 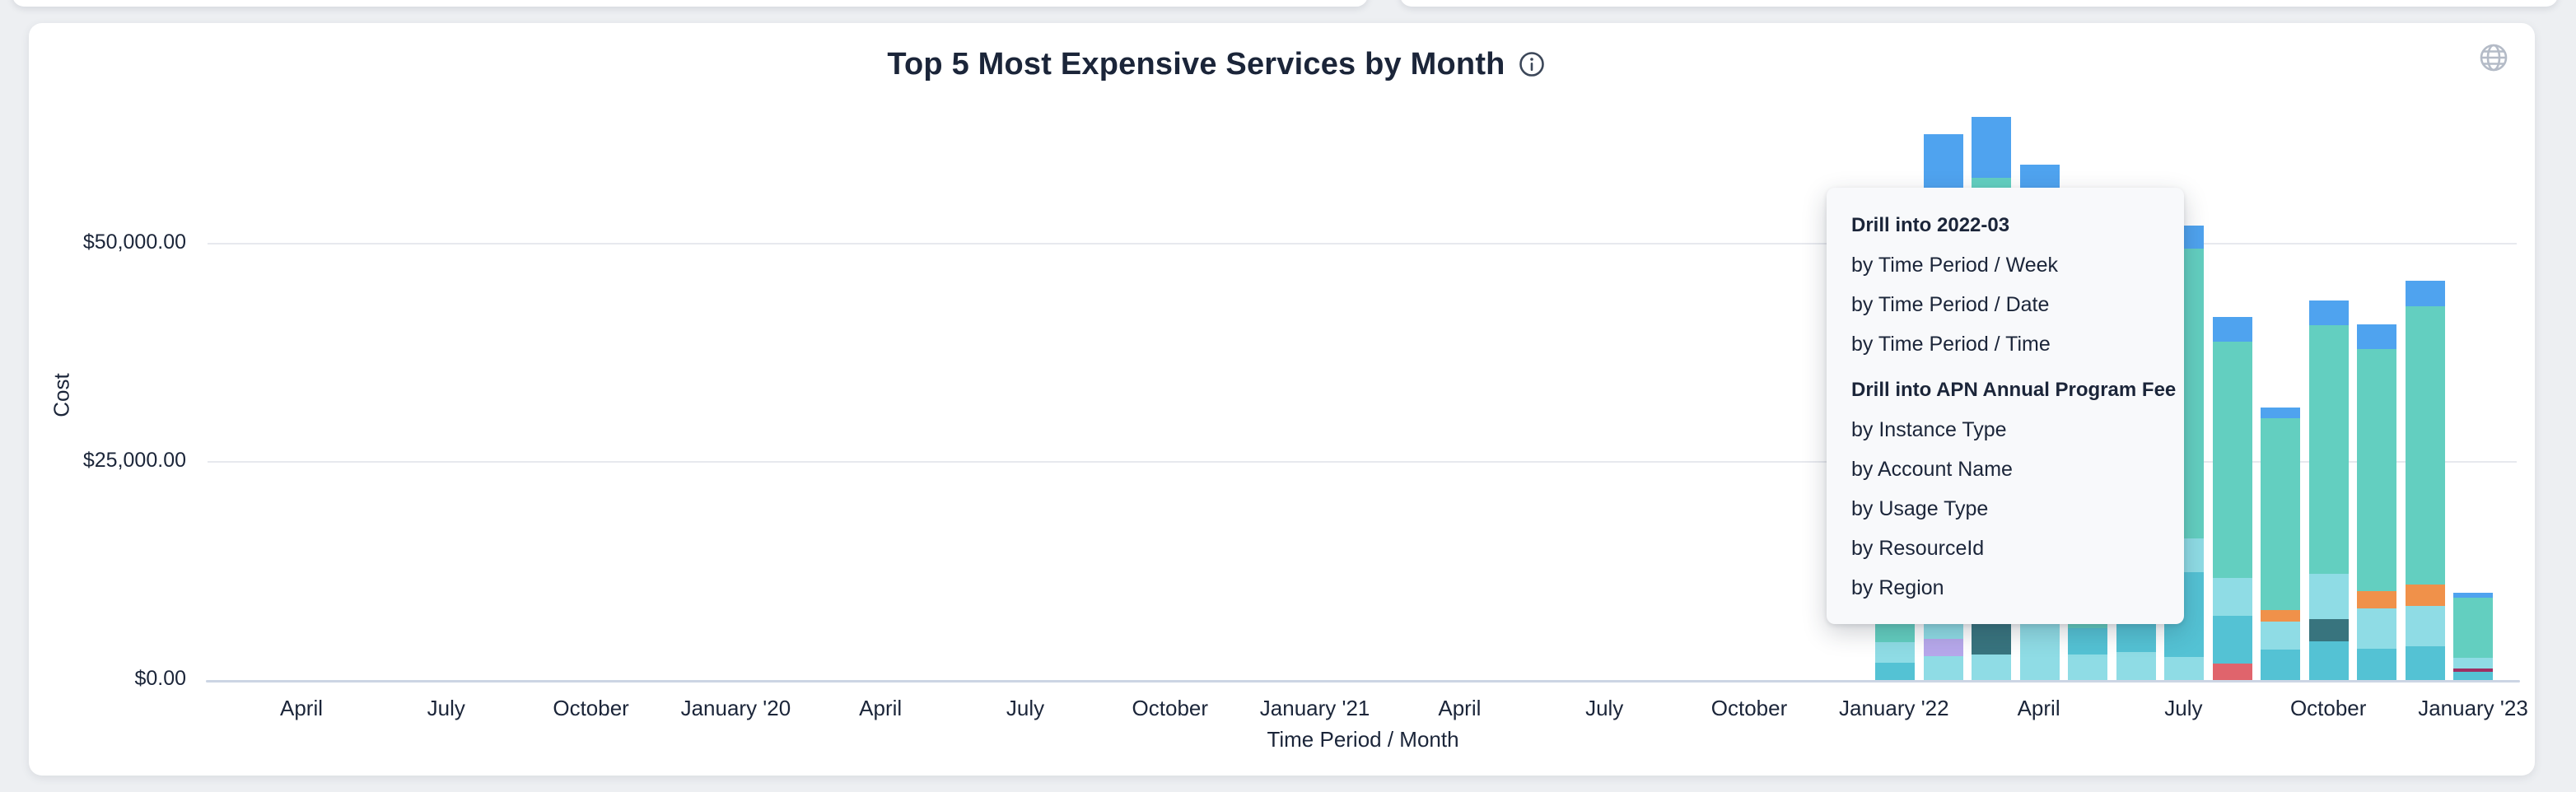 I want to click on bar-2022-10-segment-0-blue, so click(x=2328, y=312).